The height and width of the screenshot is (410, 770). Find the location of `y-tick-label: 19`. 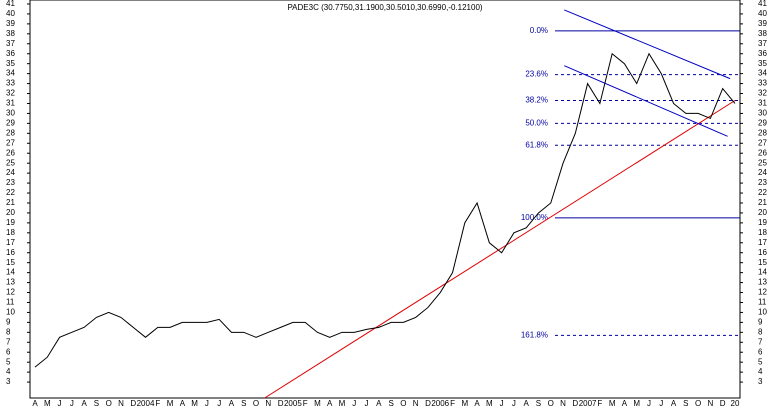

y-tick-label: 19 is located at coordinates (10, 222).